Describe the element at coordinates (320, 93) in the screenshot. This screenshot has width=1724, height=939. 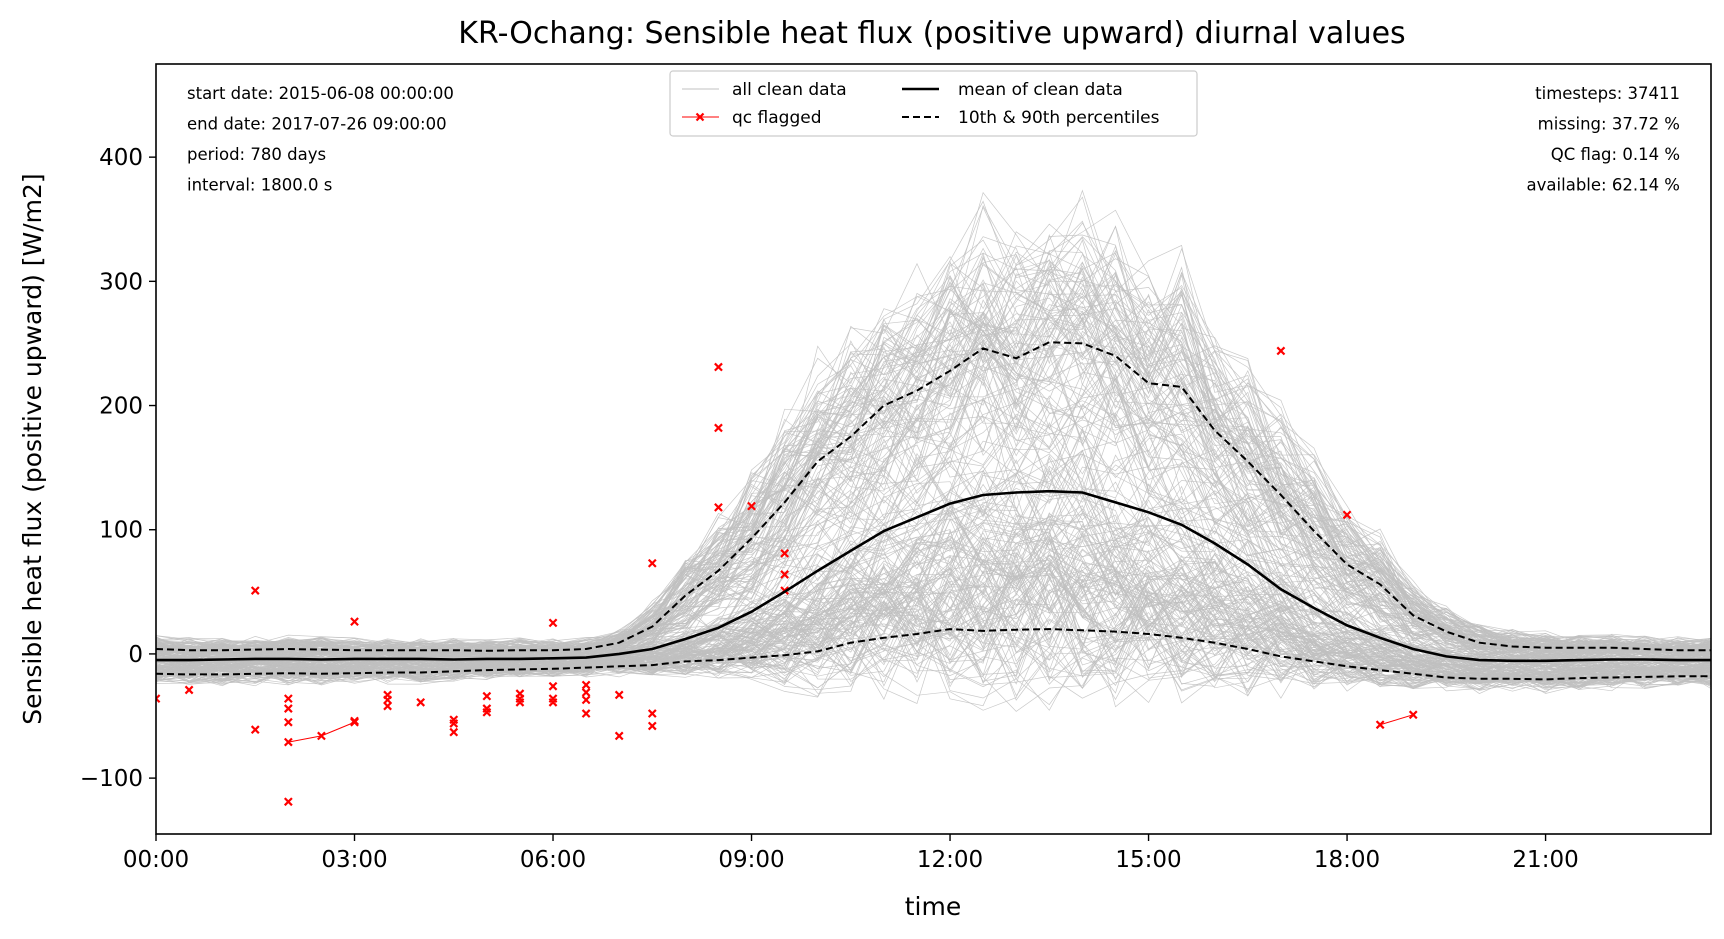
I see `info-left-line: start date: 2015-06-08 00:00:00` at that location.